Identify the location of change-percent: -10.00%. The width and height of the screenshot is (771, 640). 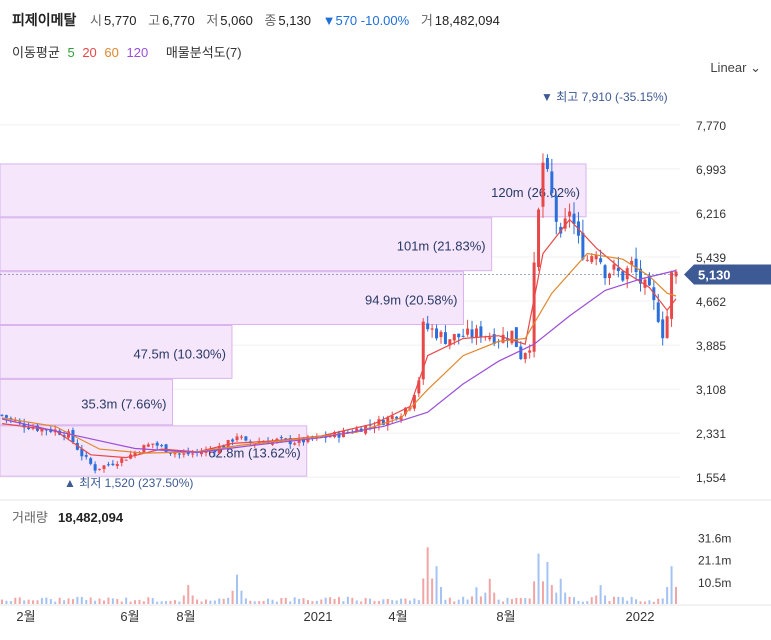
(385, 20).